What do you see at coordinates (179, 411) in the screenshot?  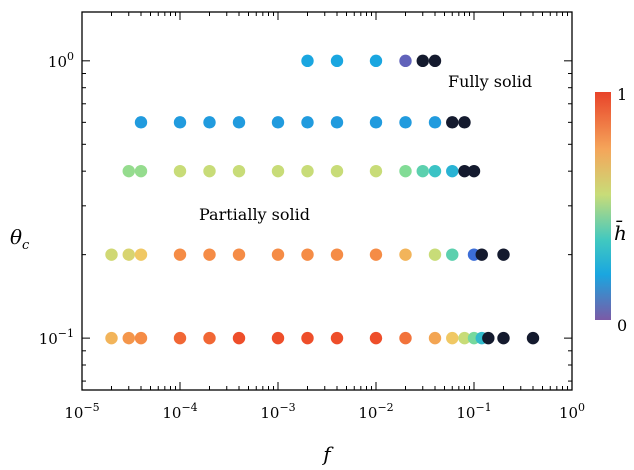 I see `x-tick-label: 10⁻⁴` at bounding box center [179, 411].